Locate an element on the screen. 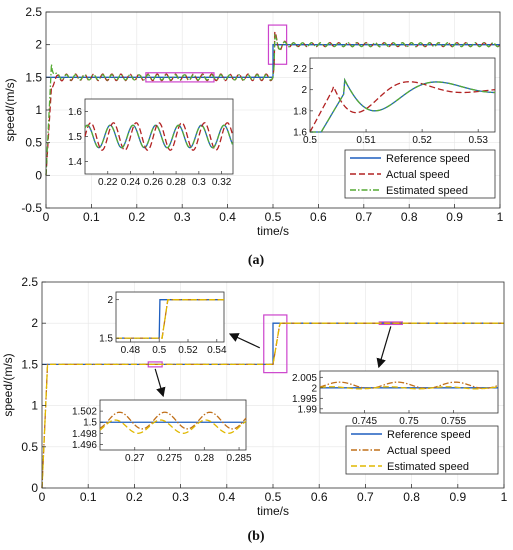  chart-b-inset-1-xtick-label: 0.755 is located at coordinates (453, 421).